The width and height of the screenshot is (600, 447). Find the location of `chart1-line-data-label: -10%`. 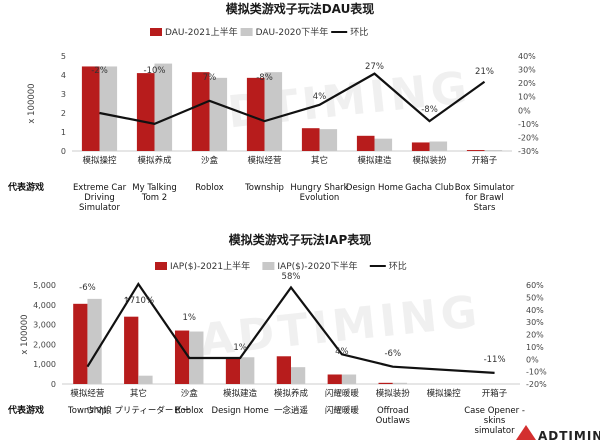

chart1-line-data-label: -10% is located at coordinates (155, 71).